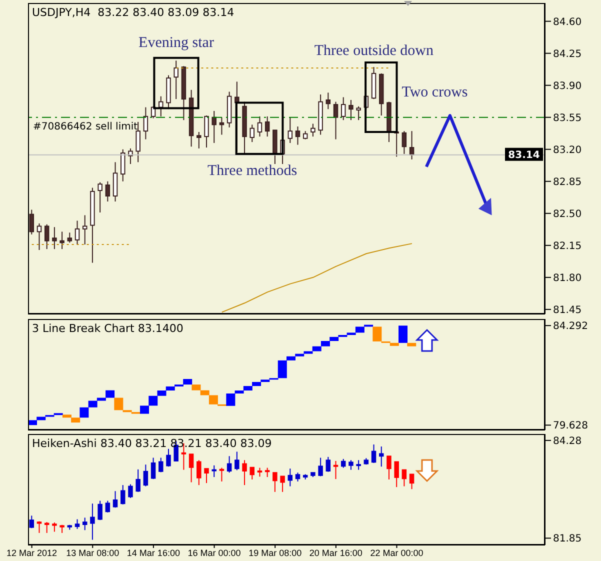 This screenshot has width=601, height=561. Describe the element at coordinates (435, 92) in the screenshot. I see `annotation: Two crows` at that location.